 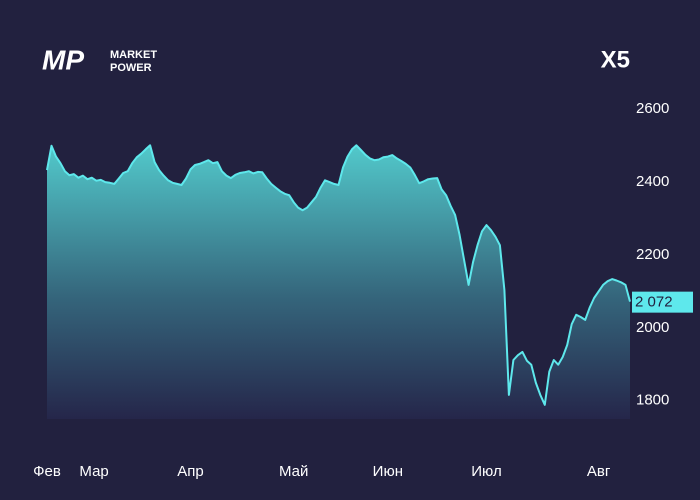 What do you see at coordinates (652, 327) in the screenshot?
I see `y-tick-label: 2000` at bounding box center [652, 327].